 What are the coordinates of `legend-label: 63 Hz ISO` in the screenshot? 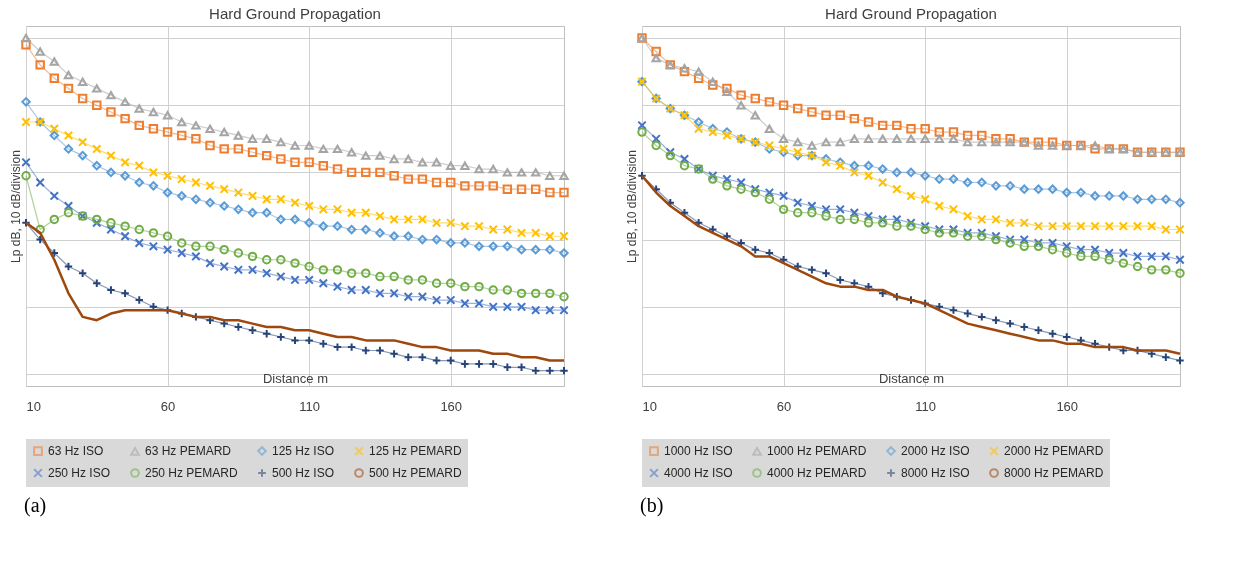 It's located at (76, 451).